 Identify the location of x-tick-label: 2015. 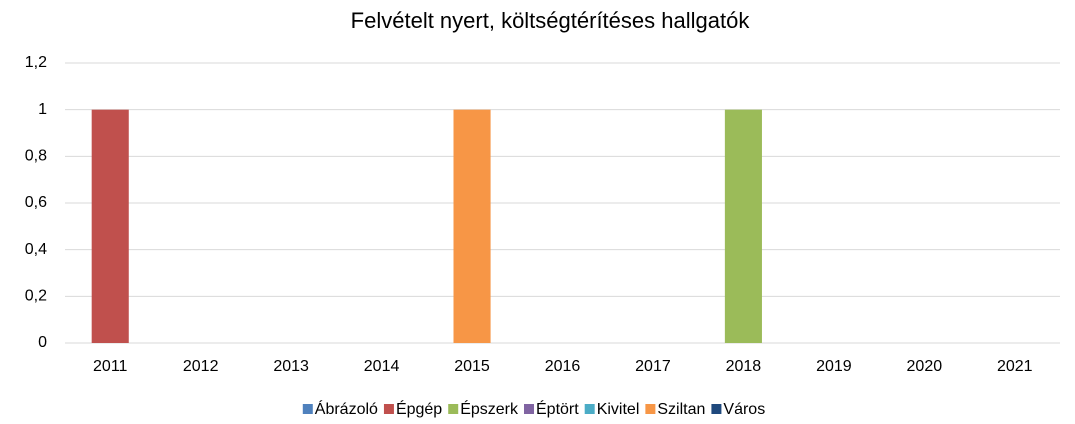
(472, 366).